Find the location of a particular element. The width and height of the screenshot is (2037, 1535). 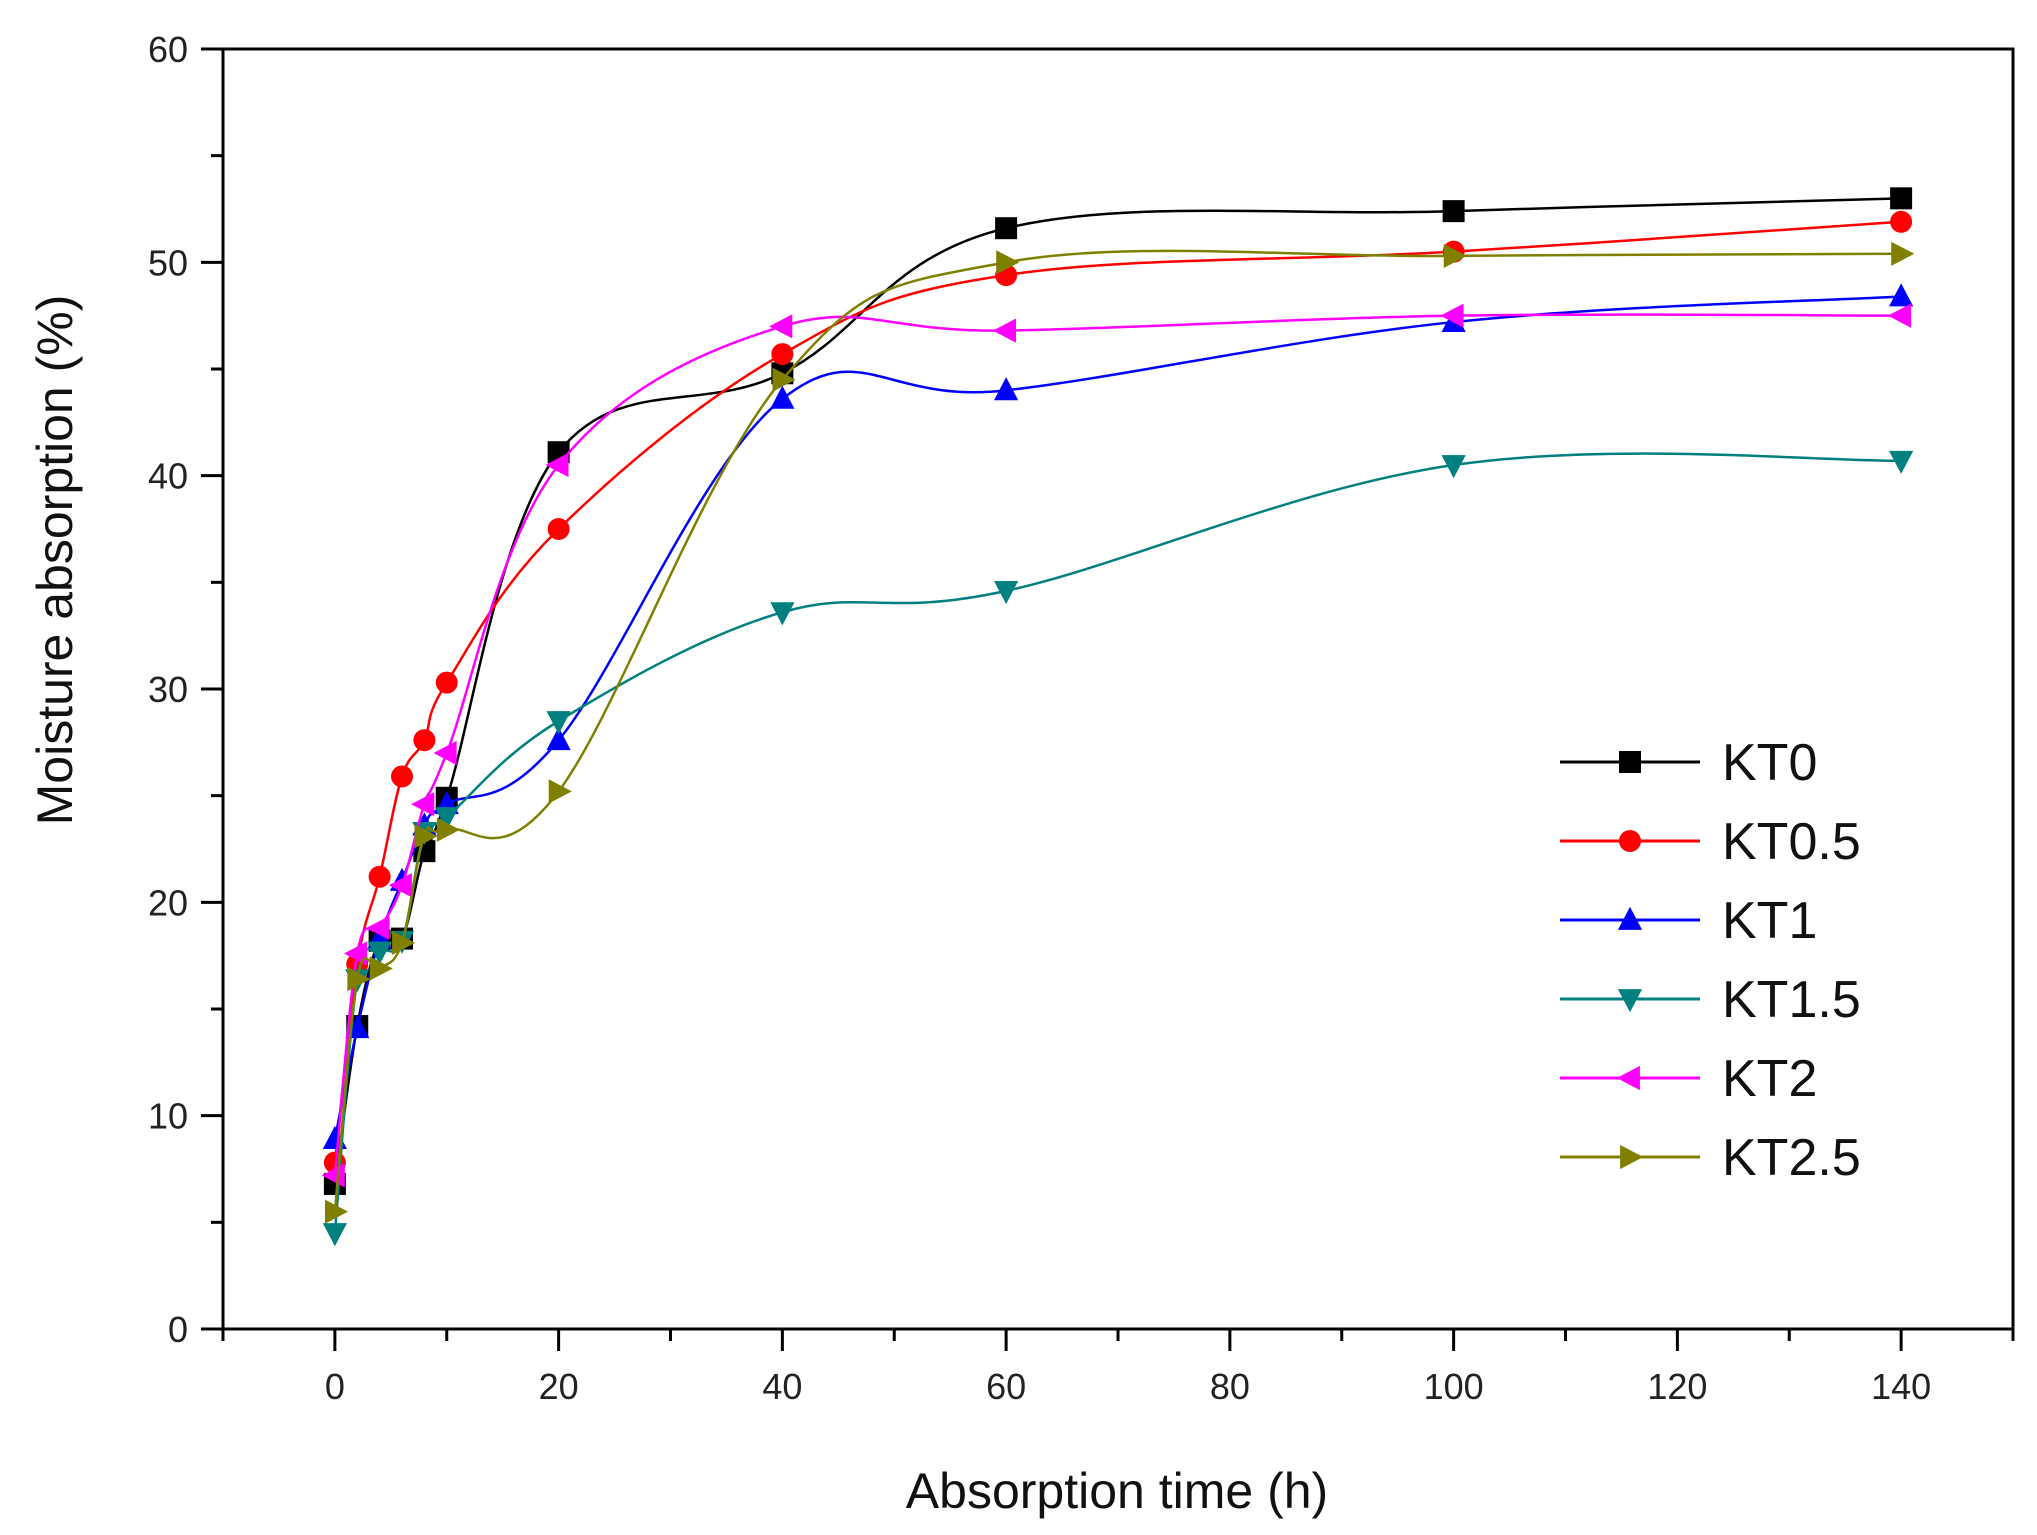

legend-label-kt1-5: KT1.5 is located at coordinates (1791, 1000).